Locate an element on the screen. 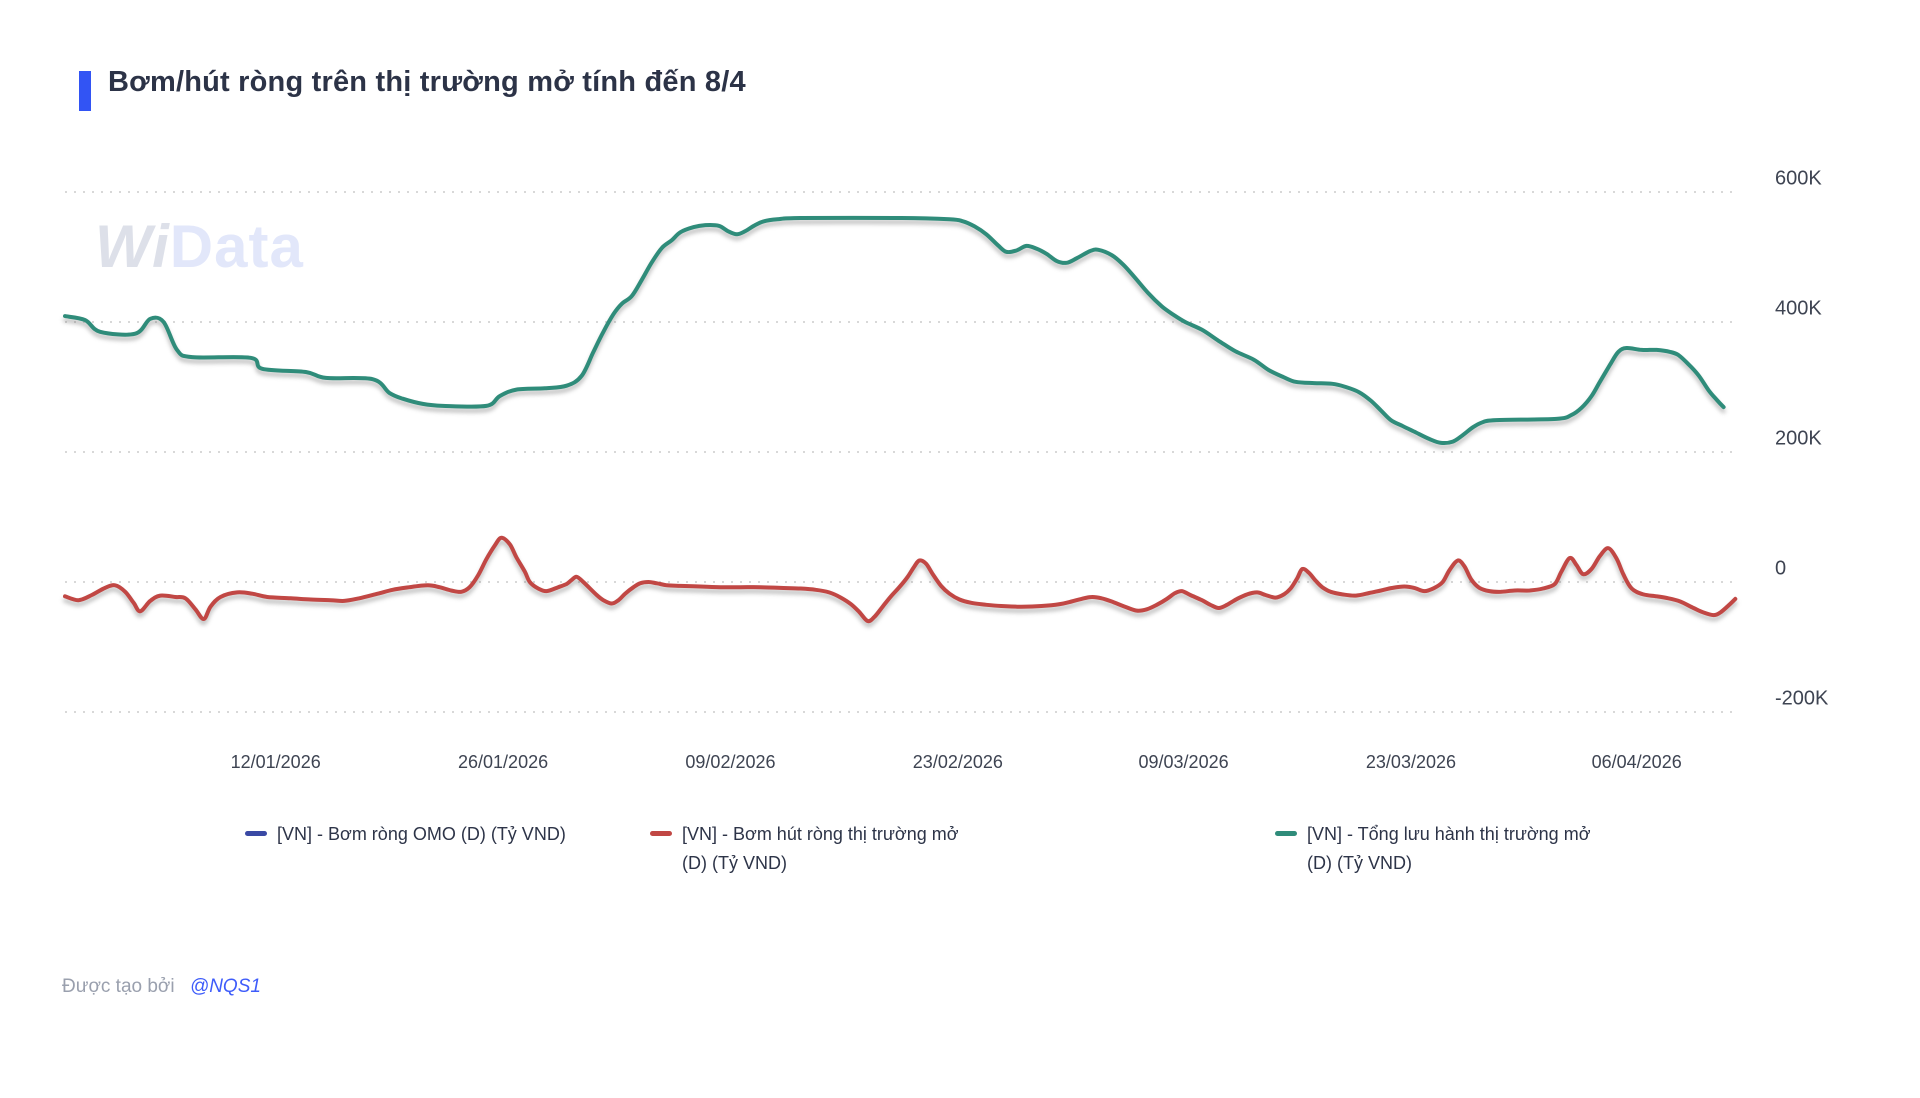  watermark-part1: Wi is located at coordinates (132, 246).